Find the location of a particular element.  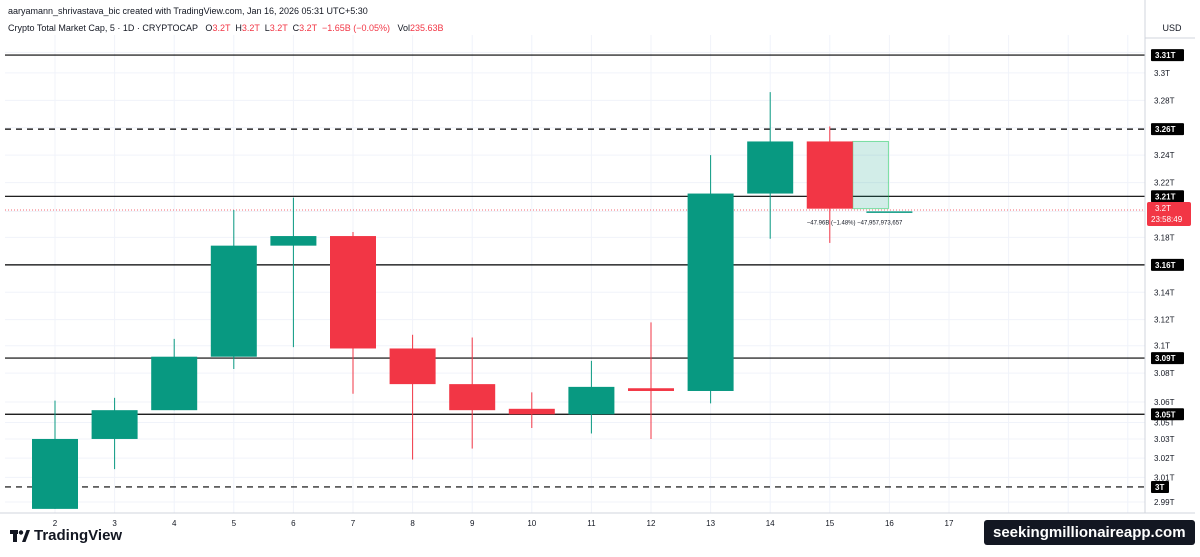

volume-value: 235.63B is located at coordinates (427, 28).